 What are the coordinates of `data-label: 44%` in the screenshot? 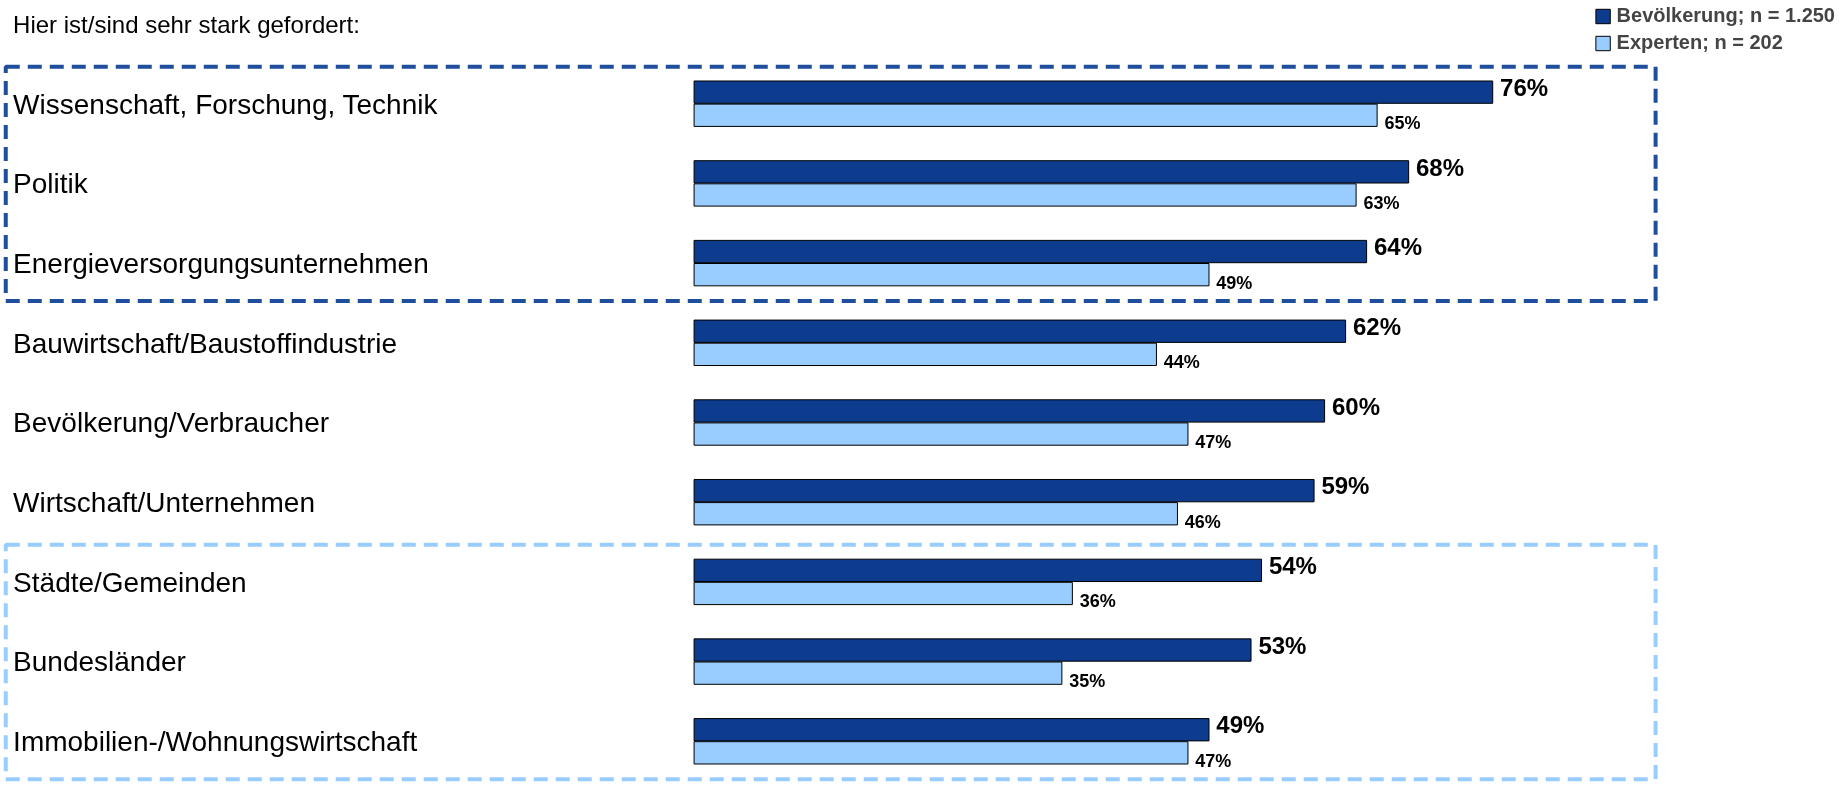 It's located at (1181, 362).